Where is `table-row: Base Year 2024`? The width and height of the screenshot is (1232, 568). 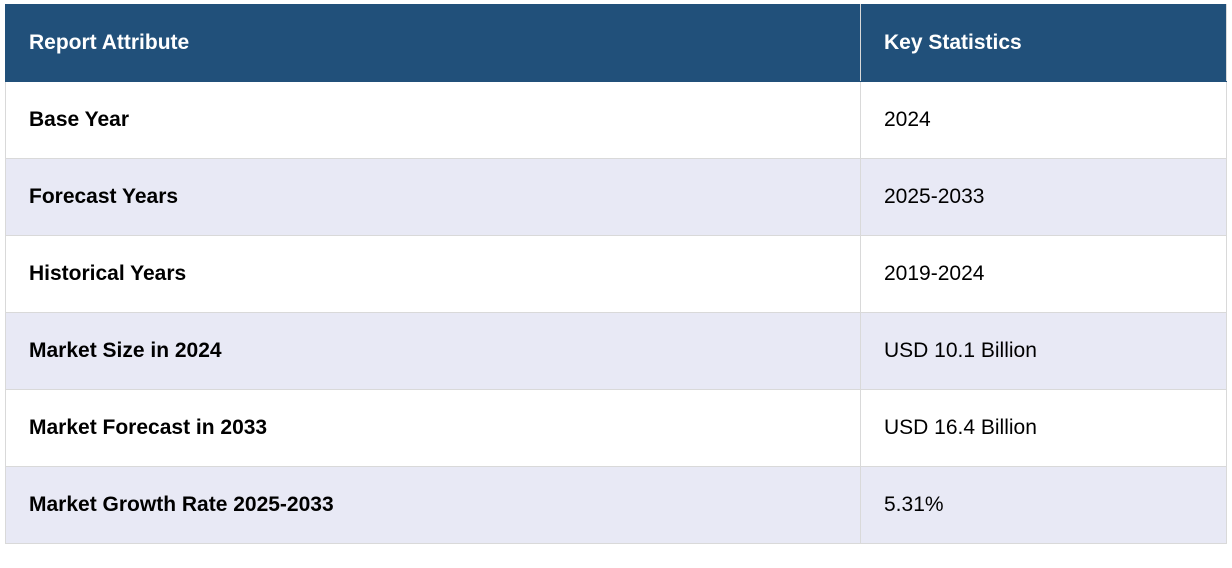
table-row: Base Year 2024 is located at coordinates (616, 120).